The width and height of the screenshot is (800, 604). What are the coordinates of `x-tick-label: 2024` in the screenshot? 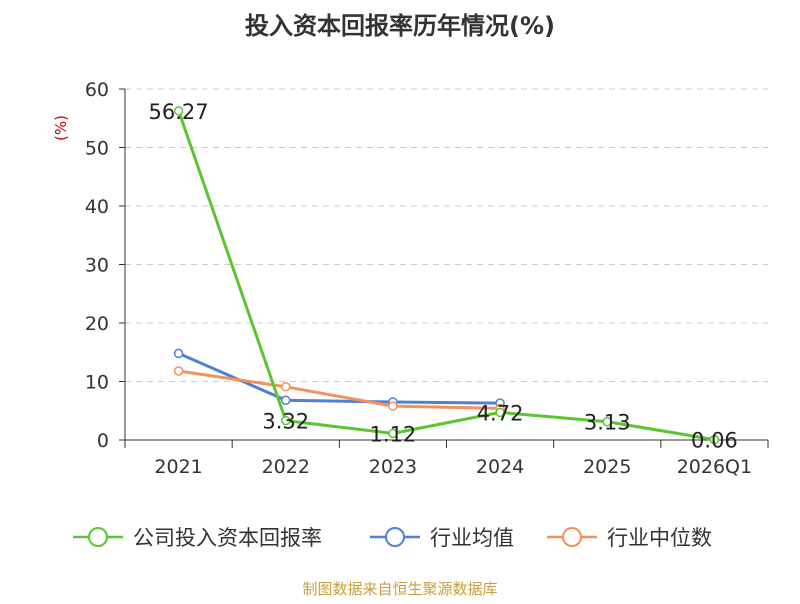 It's located at (500, 467).